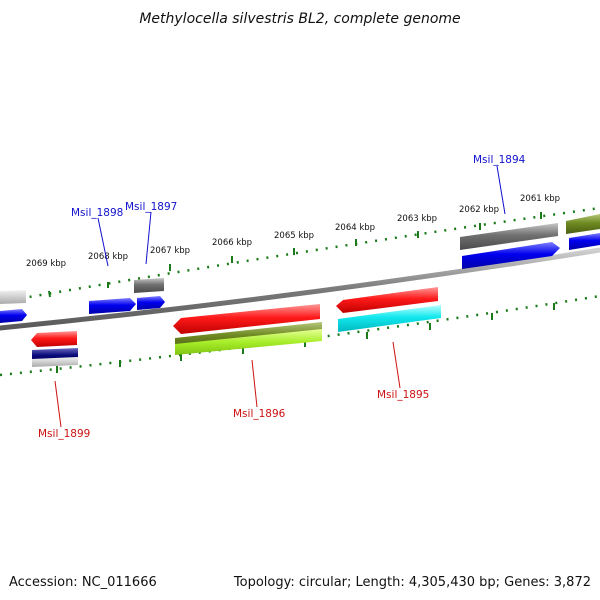  Describe the element at coordinates (259, 414) in the screenshot. I see `gene-label-msil-1896: Msil_1896` at that location.